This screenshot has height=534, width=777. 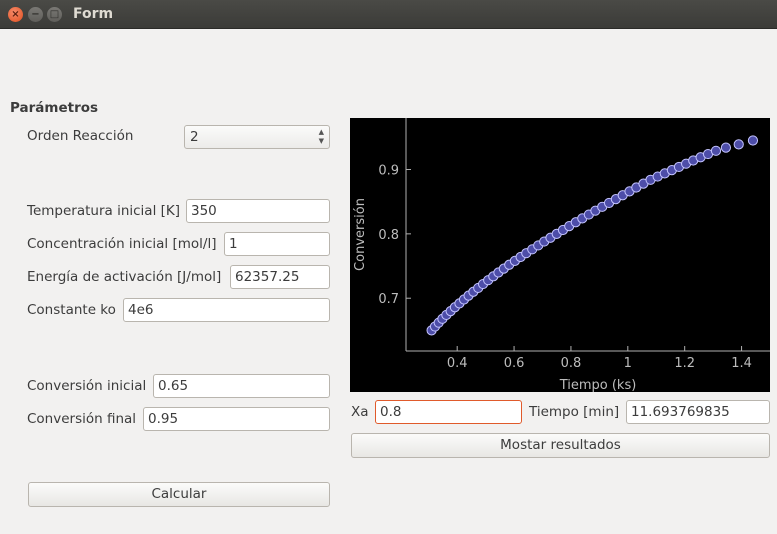 I want to click on constante-ko-label: Constante ko, so click(x=71, y=310).